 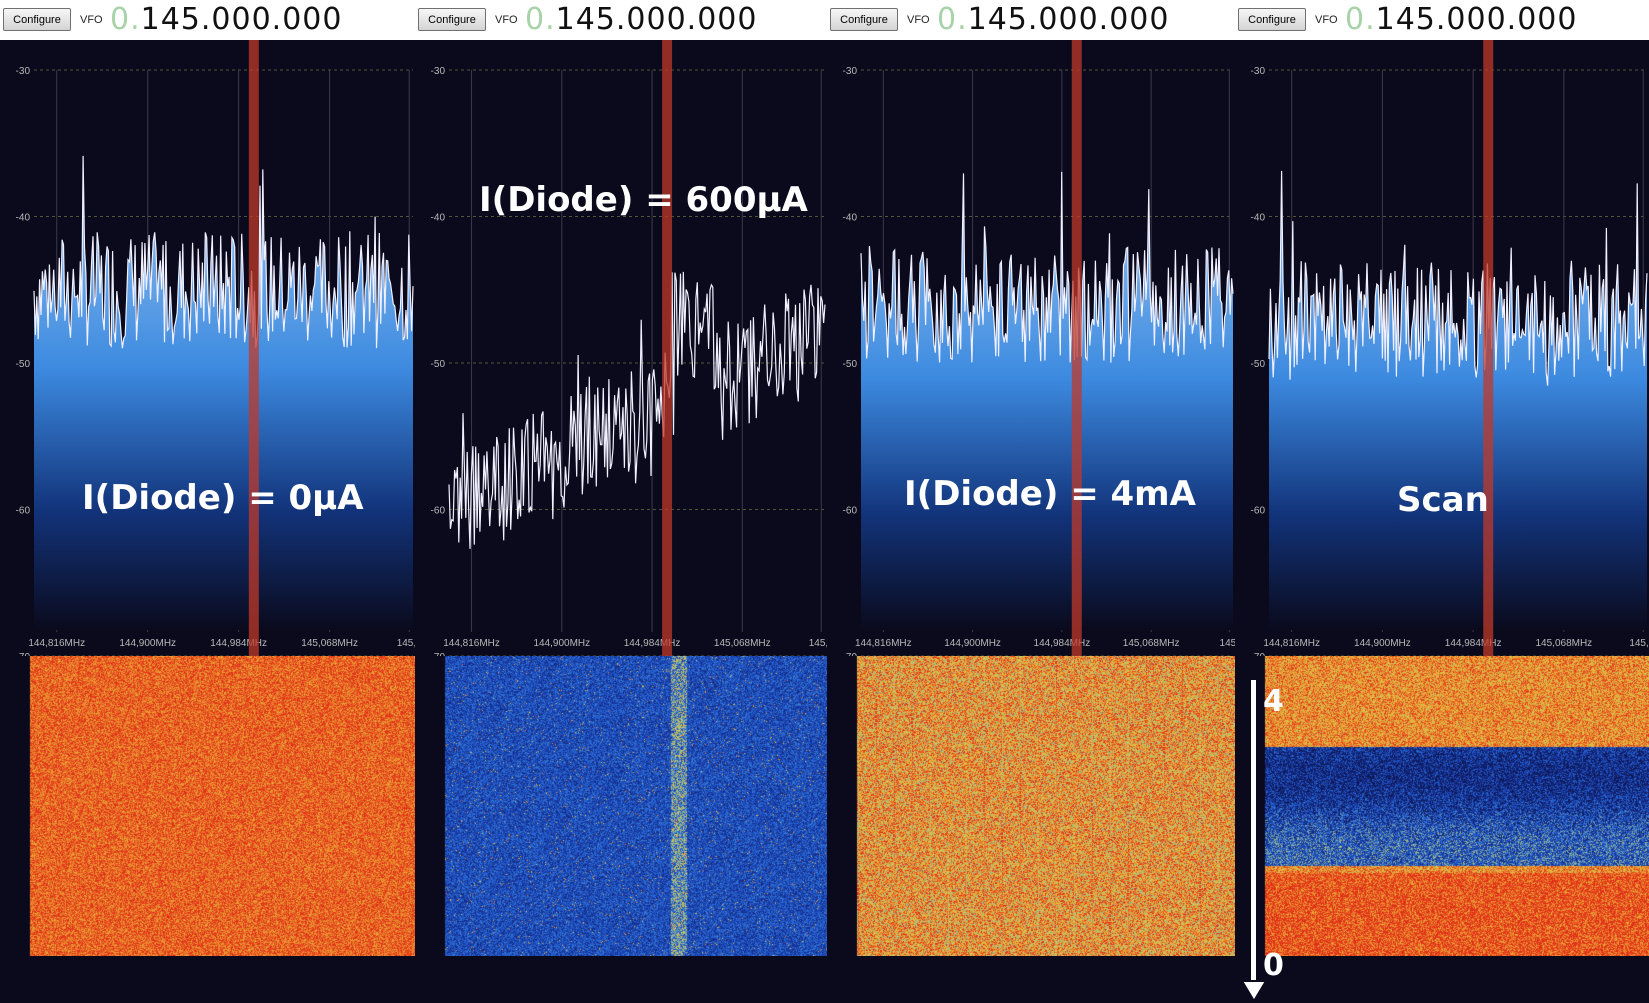 I want to click on grid, so click(x=637, y=362).